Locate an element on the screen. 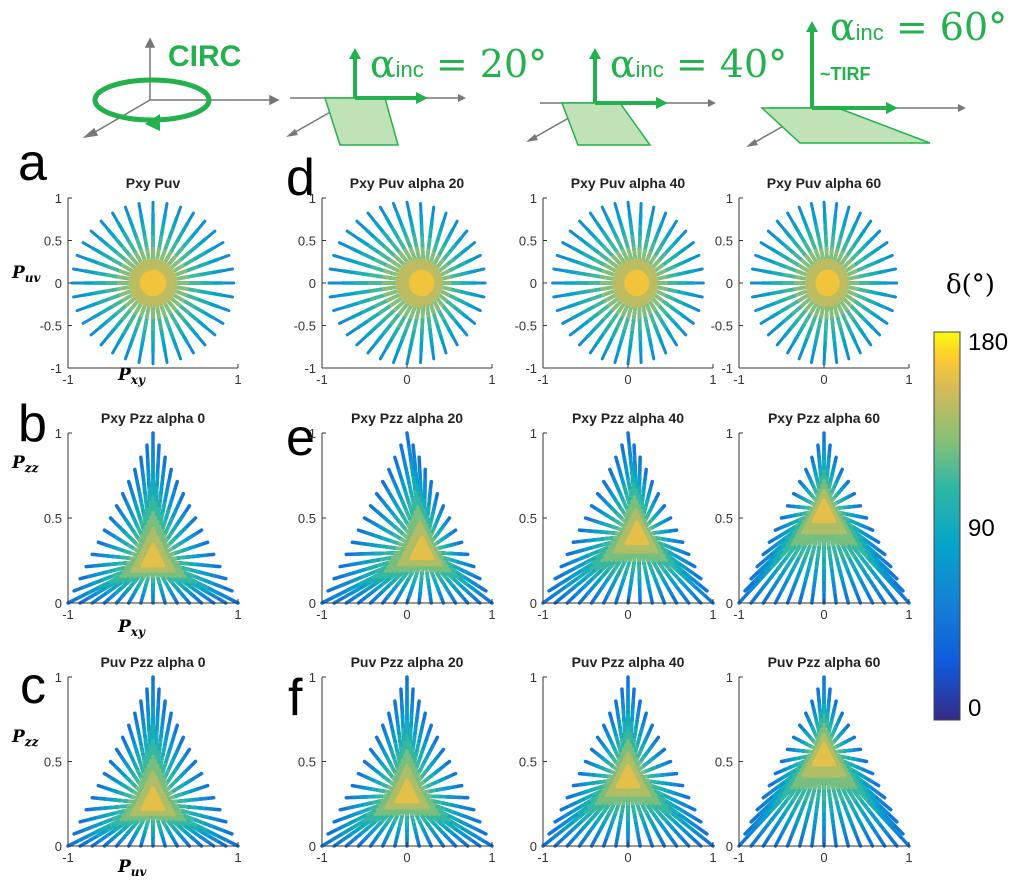 Image resolution: width=1019 pixels, height=881 pixels. illustration-alpha40 is located at coordinates (621, 97).